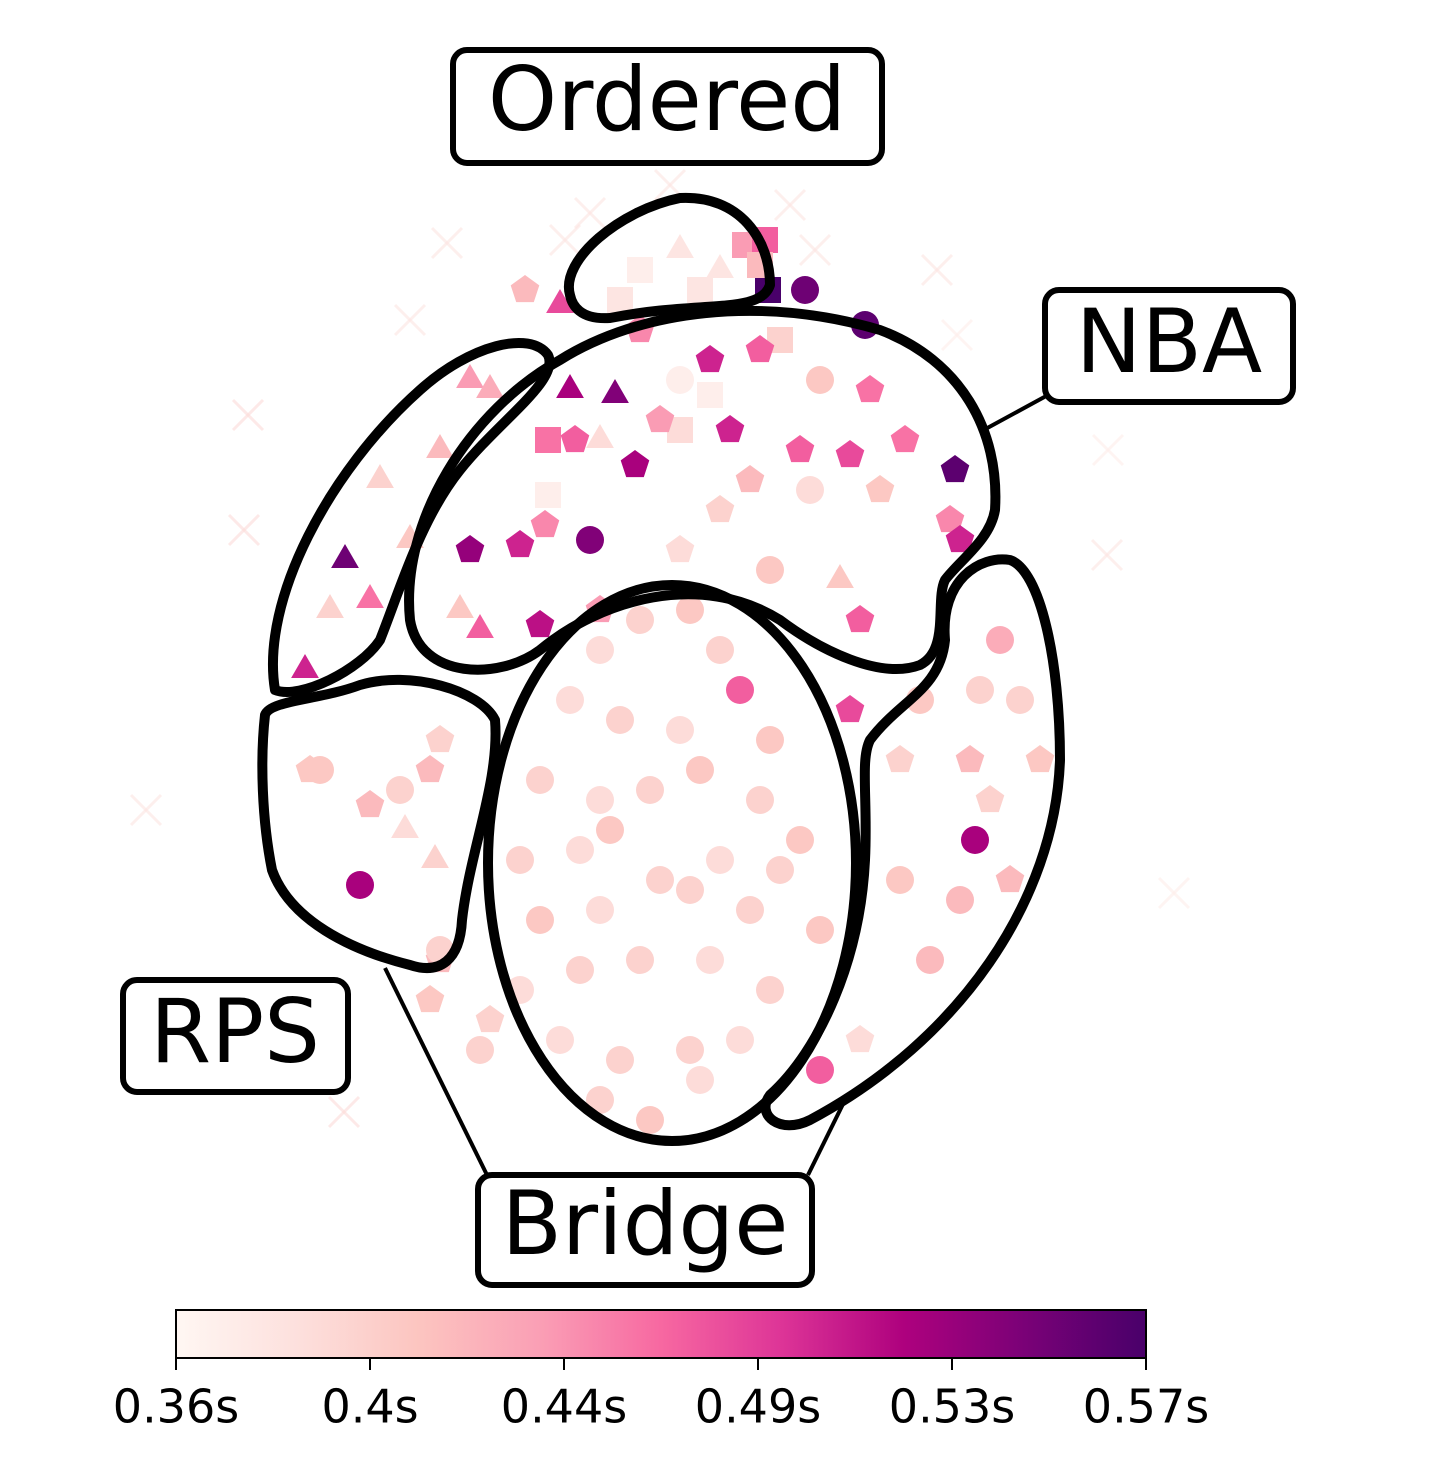  Describe the element at coordinates (826, 1137) in the screenshot. I see `connector` at that location.